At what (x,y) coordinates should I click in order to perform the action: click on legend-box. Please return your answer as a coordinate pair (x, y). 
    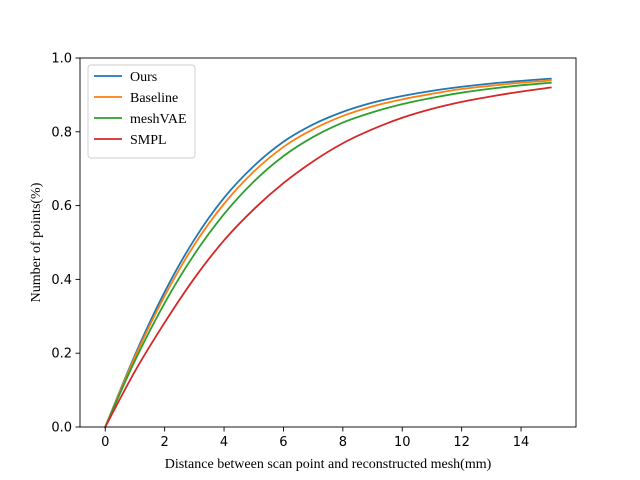
    Looking at the image, I should click on (141, 111).